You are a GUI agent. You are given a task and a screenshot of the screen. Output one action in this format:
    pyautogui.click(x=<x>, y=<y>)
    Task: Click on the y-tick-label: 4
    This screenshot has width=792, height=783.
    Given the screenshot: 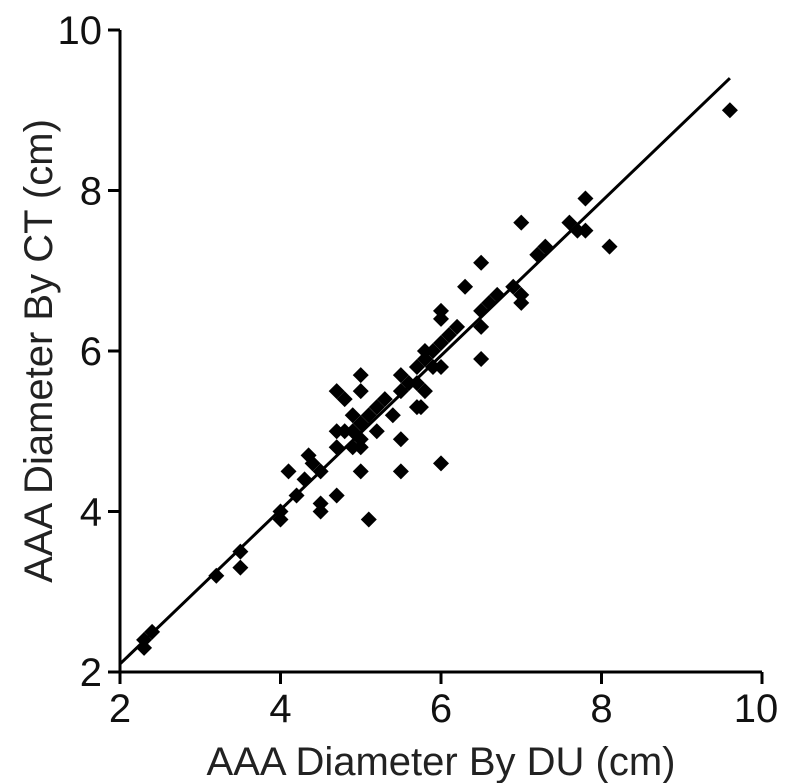 What is the action you would take?
    pyautogui.click(x=91, y=513)
    